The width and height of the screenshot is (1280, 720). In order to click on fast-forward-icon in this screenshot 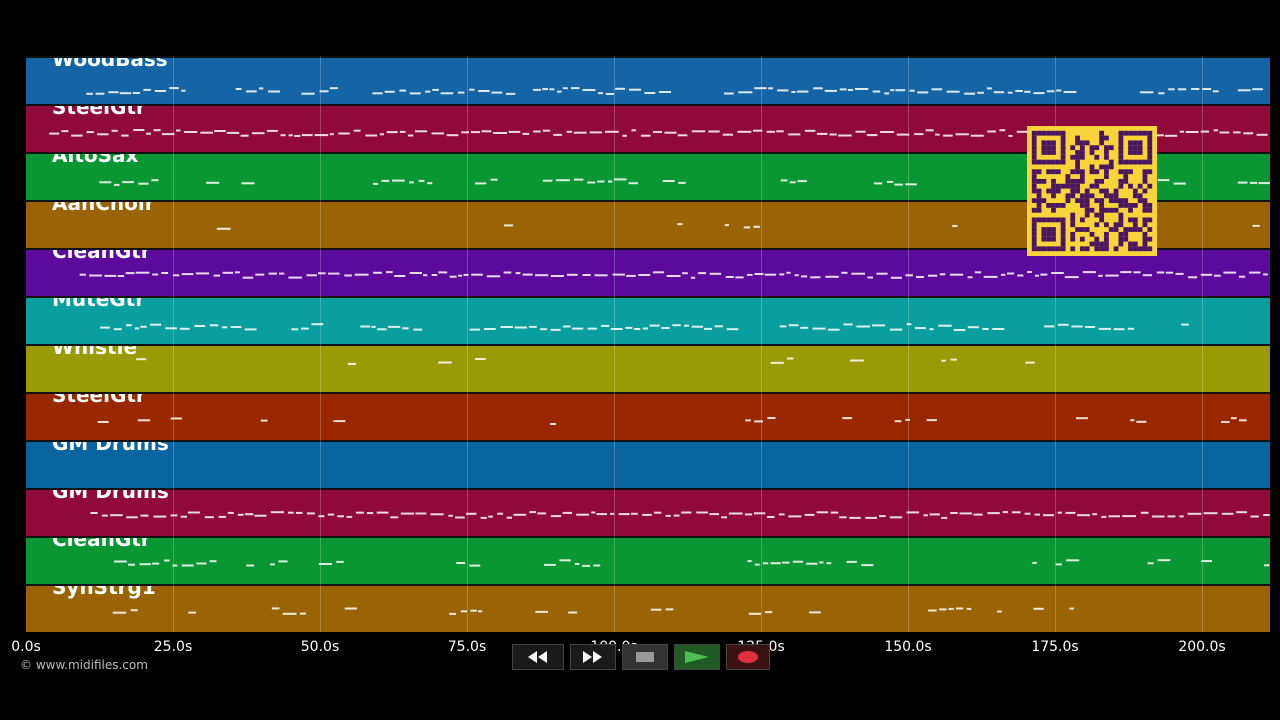, I will do `click(592, 657)`.